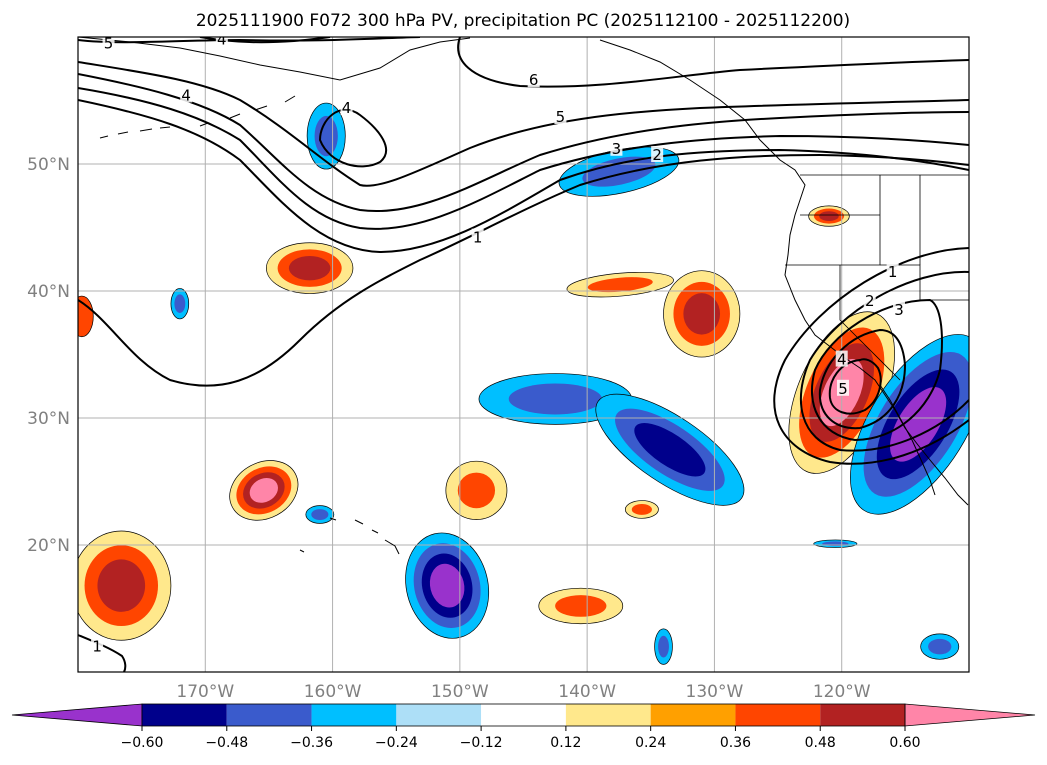 The width and height of the screenshot is (1047, 765). What do you see at coordinates (702, 314) in the screenshot?
I see `precip-anomaly-offshore-red` at bounding box center [702, 314].